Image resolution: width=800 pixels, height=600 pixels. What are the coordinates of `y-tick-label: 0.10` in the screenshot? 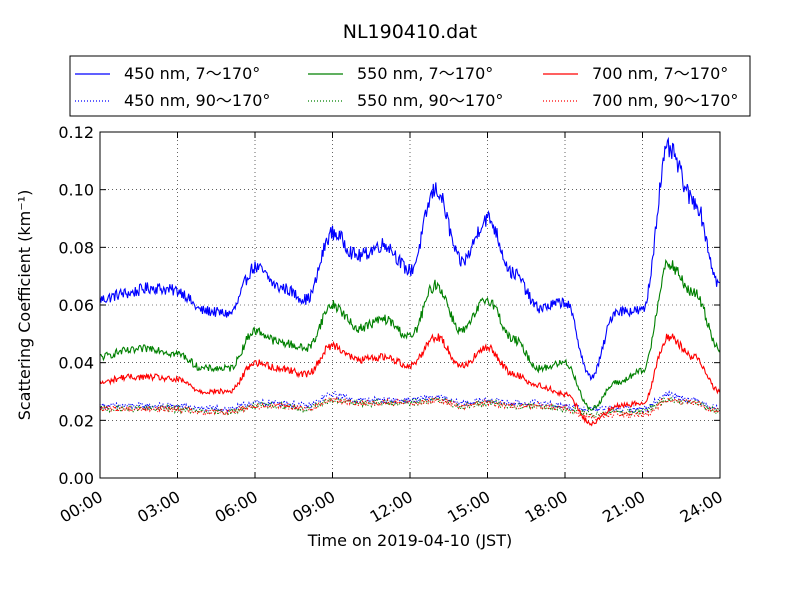 It's located at (76, 190).